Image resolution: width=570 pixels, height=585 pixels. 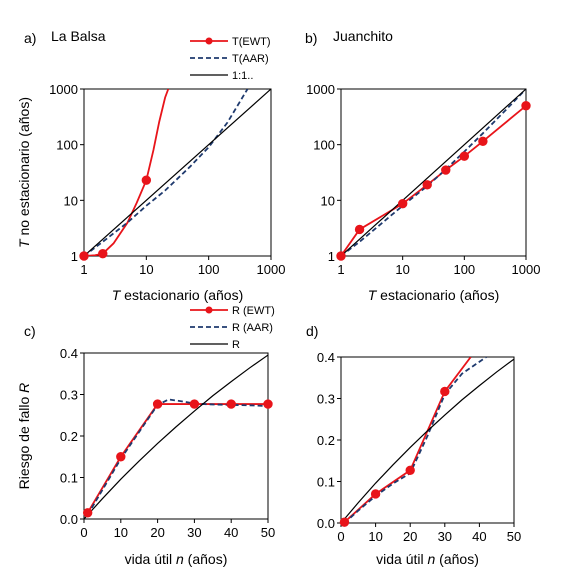 What do you see at coordinates (349, 37) in the screenshot?
I see `panel-heading: b) Juanchito` at bounding box center [349, 37].